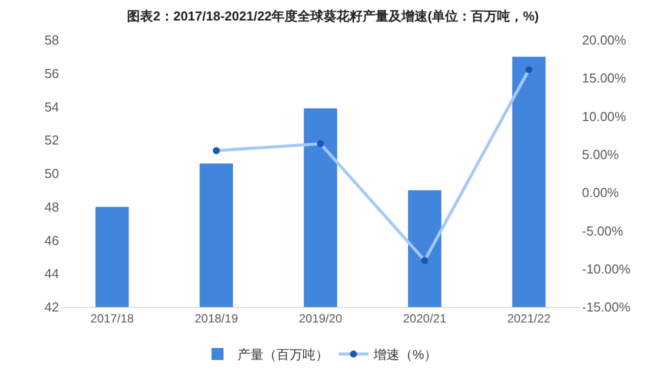 The image size is (666, 381). What do you see at coordinates (425, 318) in the screenshot?
I see `x-tick-label: 2020/21` at bounding box center [425, 318].